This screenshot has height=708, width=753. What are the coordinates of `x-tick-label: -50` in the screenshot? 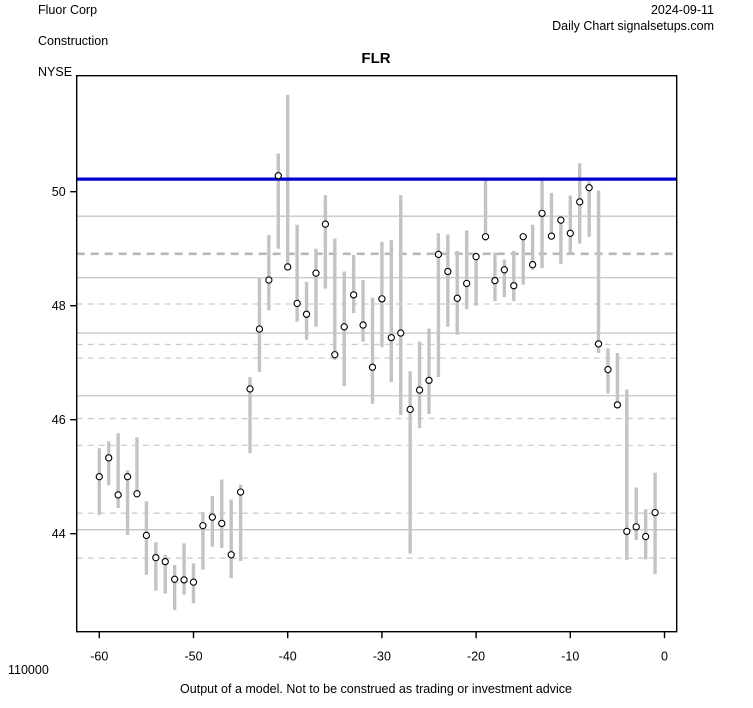 It's located at (193, 657).